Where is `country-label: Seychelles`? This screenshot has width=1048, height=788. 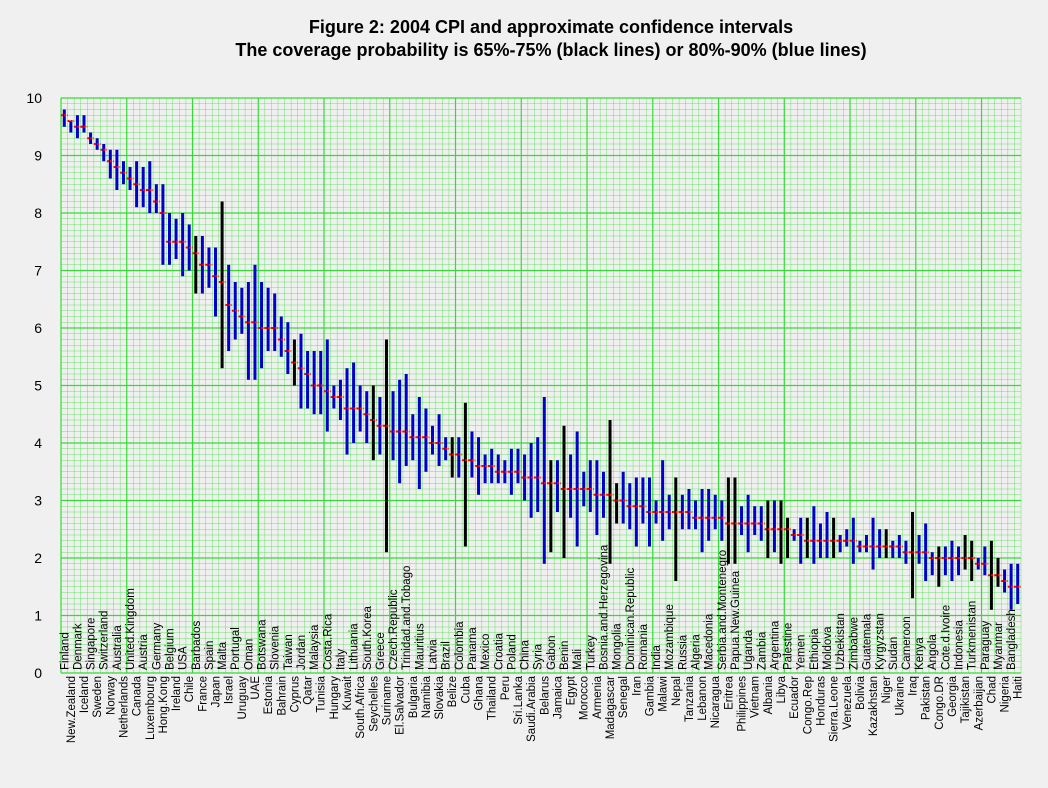 country-label: Seychelles is located at coordinates (374, 704).